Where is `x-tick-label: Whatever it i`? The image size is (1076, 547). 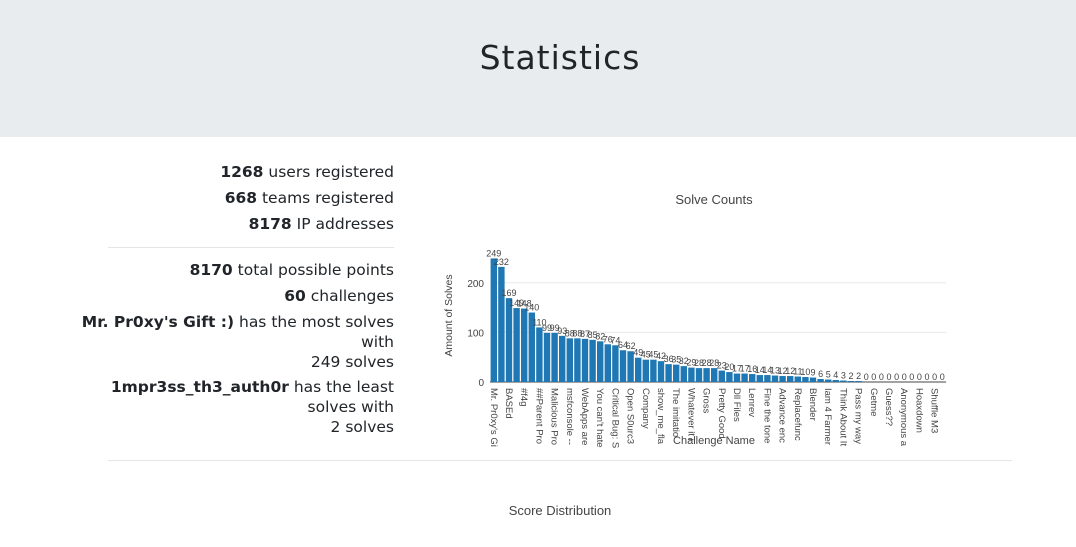
x-tick-label: Whatever it i is located at coordinates (690, 414).